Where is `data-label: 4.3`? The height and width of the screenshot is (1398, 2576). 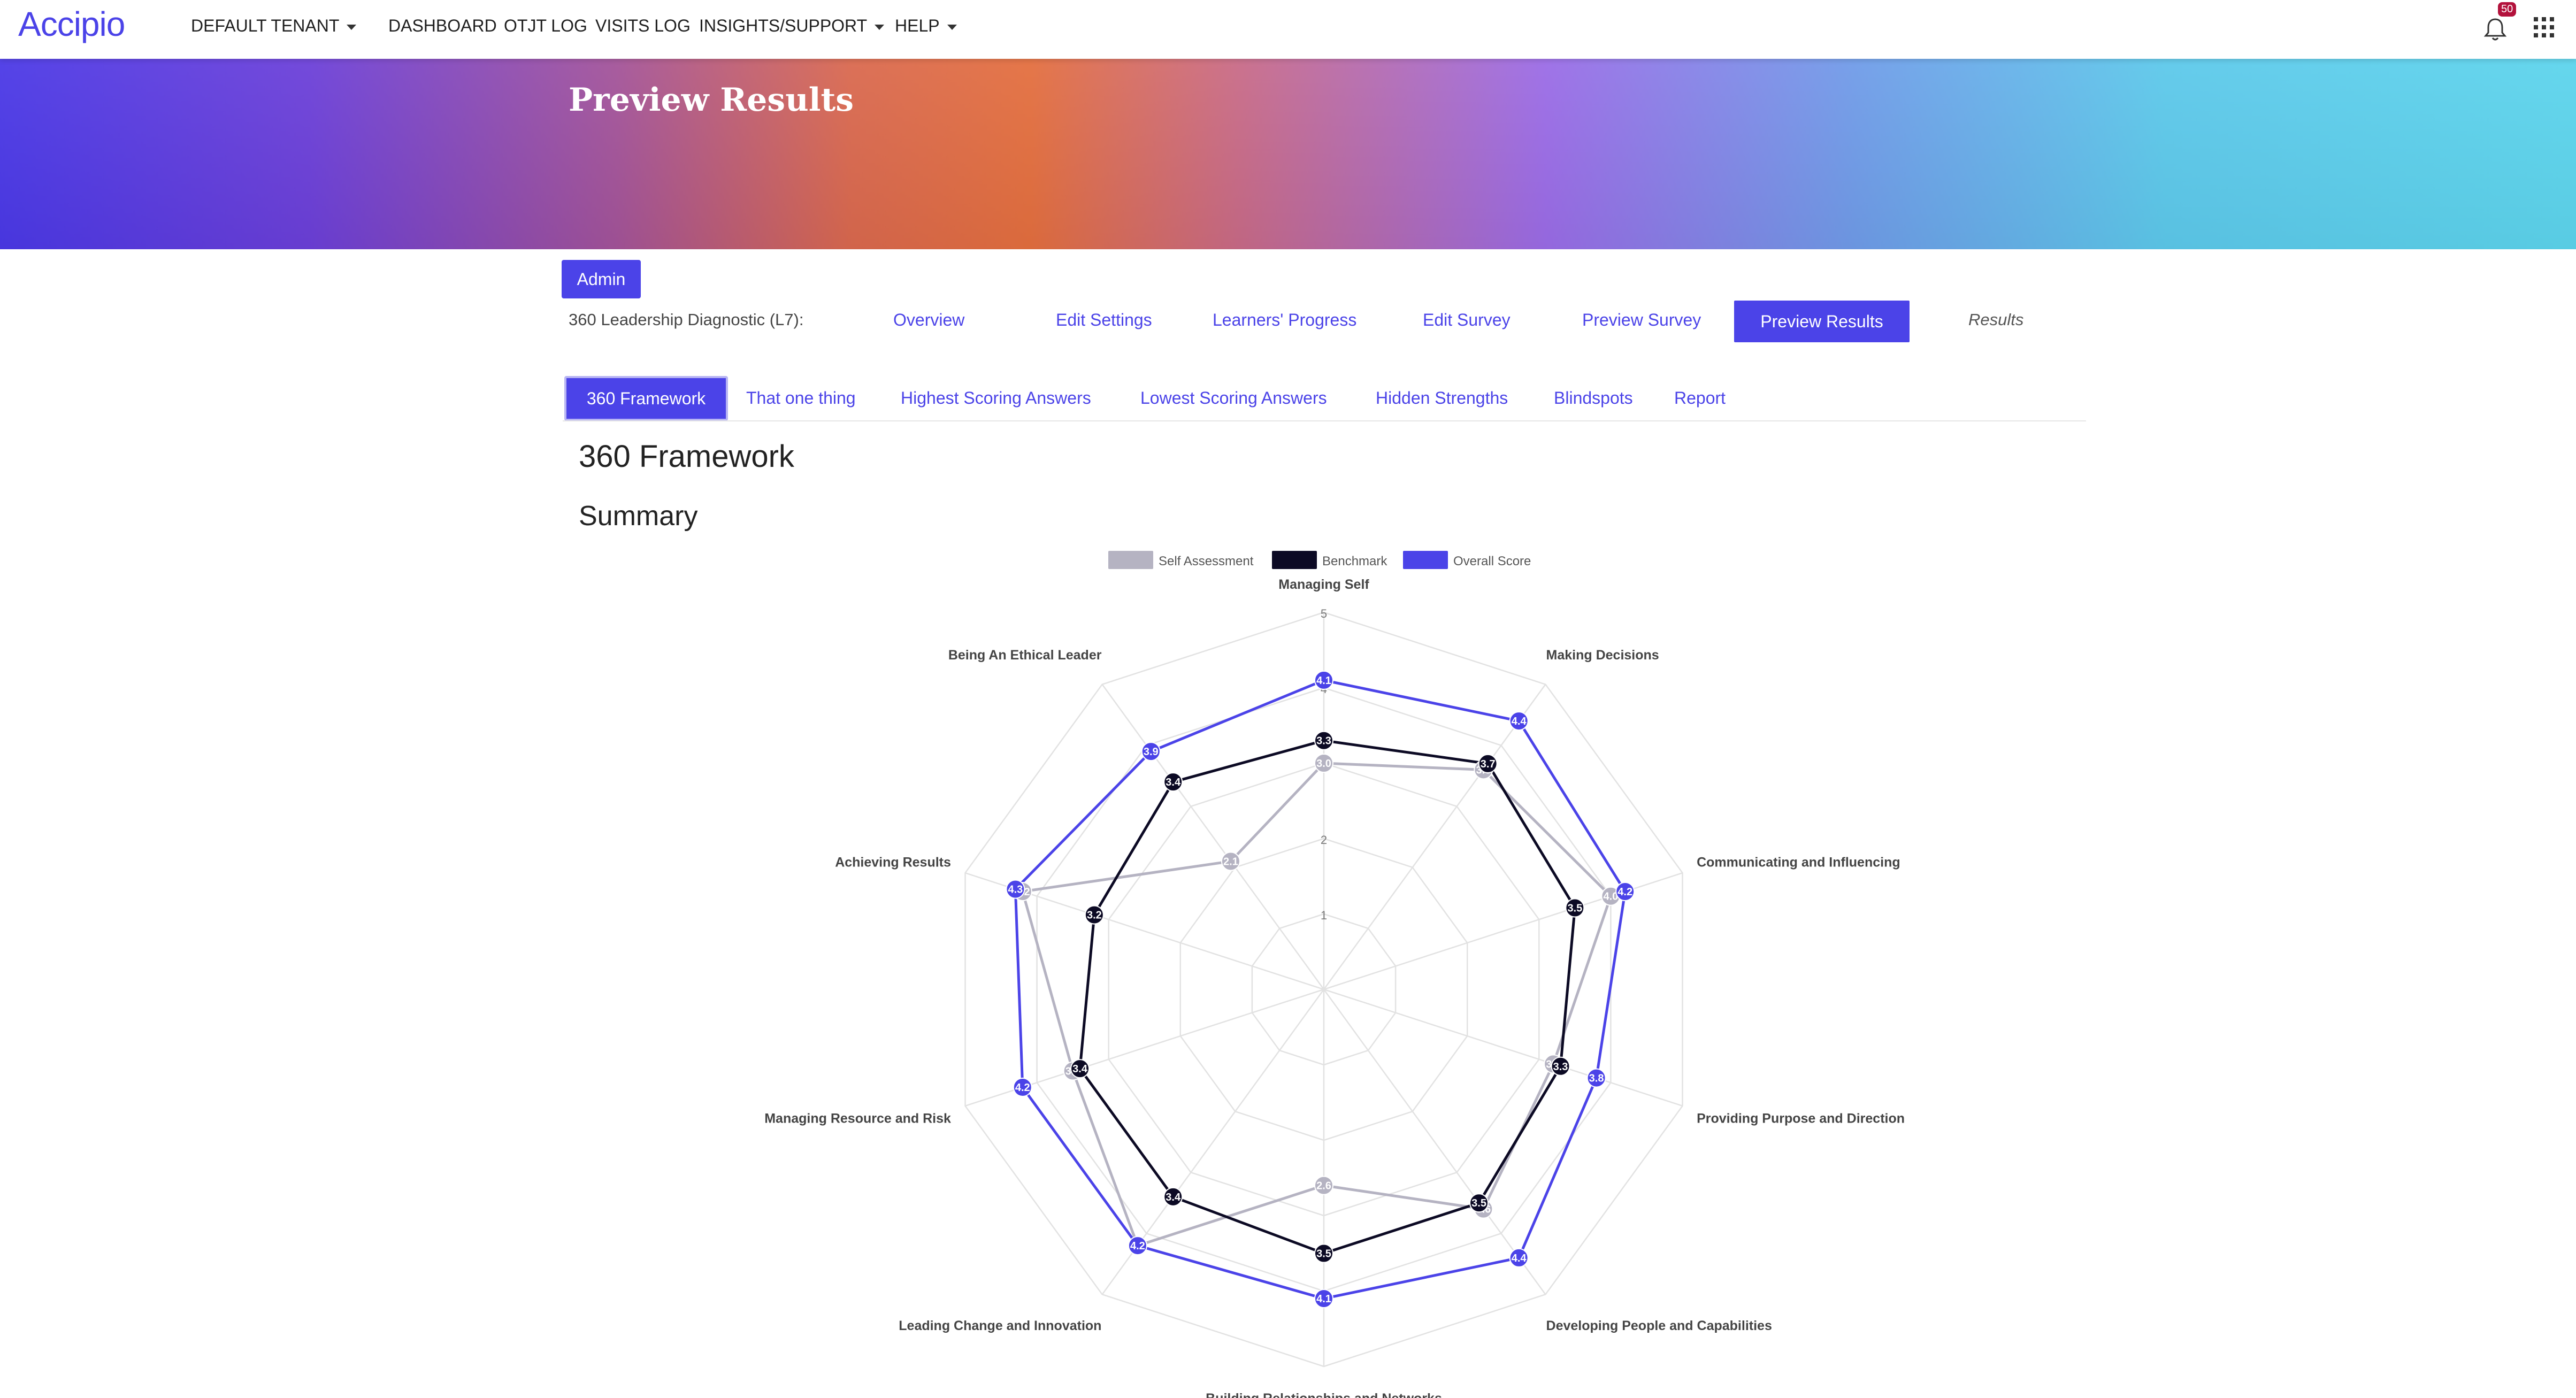 data-label: 4.3 is located at coordinates (1015, 890).